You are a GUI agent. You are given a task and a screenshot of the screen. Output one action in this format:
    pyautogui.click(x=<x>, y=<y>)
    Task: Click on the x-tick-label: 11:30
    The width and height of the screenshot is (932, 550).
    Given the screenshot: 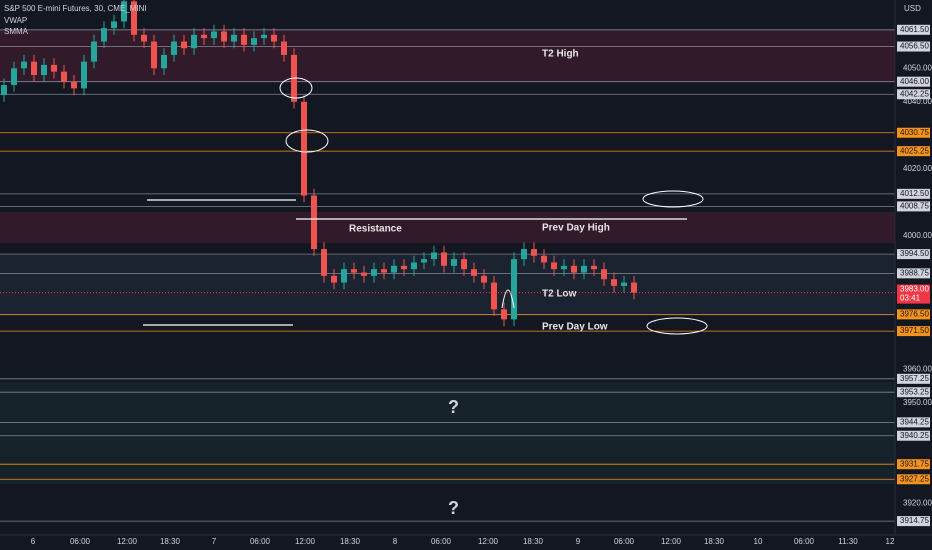 What is the action you would take?
    pyautogui.click(x=848, y=541)
    